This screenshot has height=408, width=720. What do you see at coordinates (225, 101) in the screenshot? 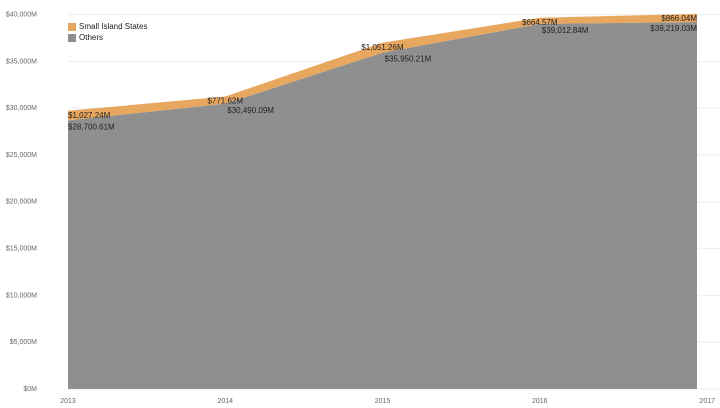
I see `value-label: $771.62M` at bounding box center [225, 101].